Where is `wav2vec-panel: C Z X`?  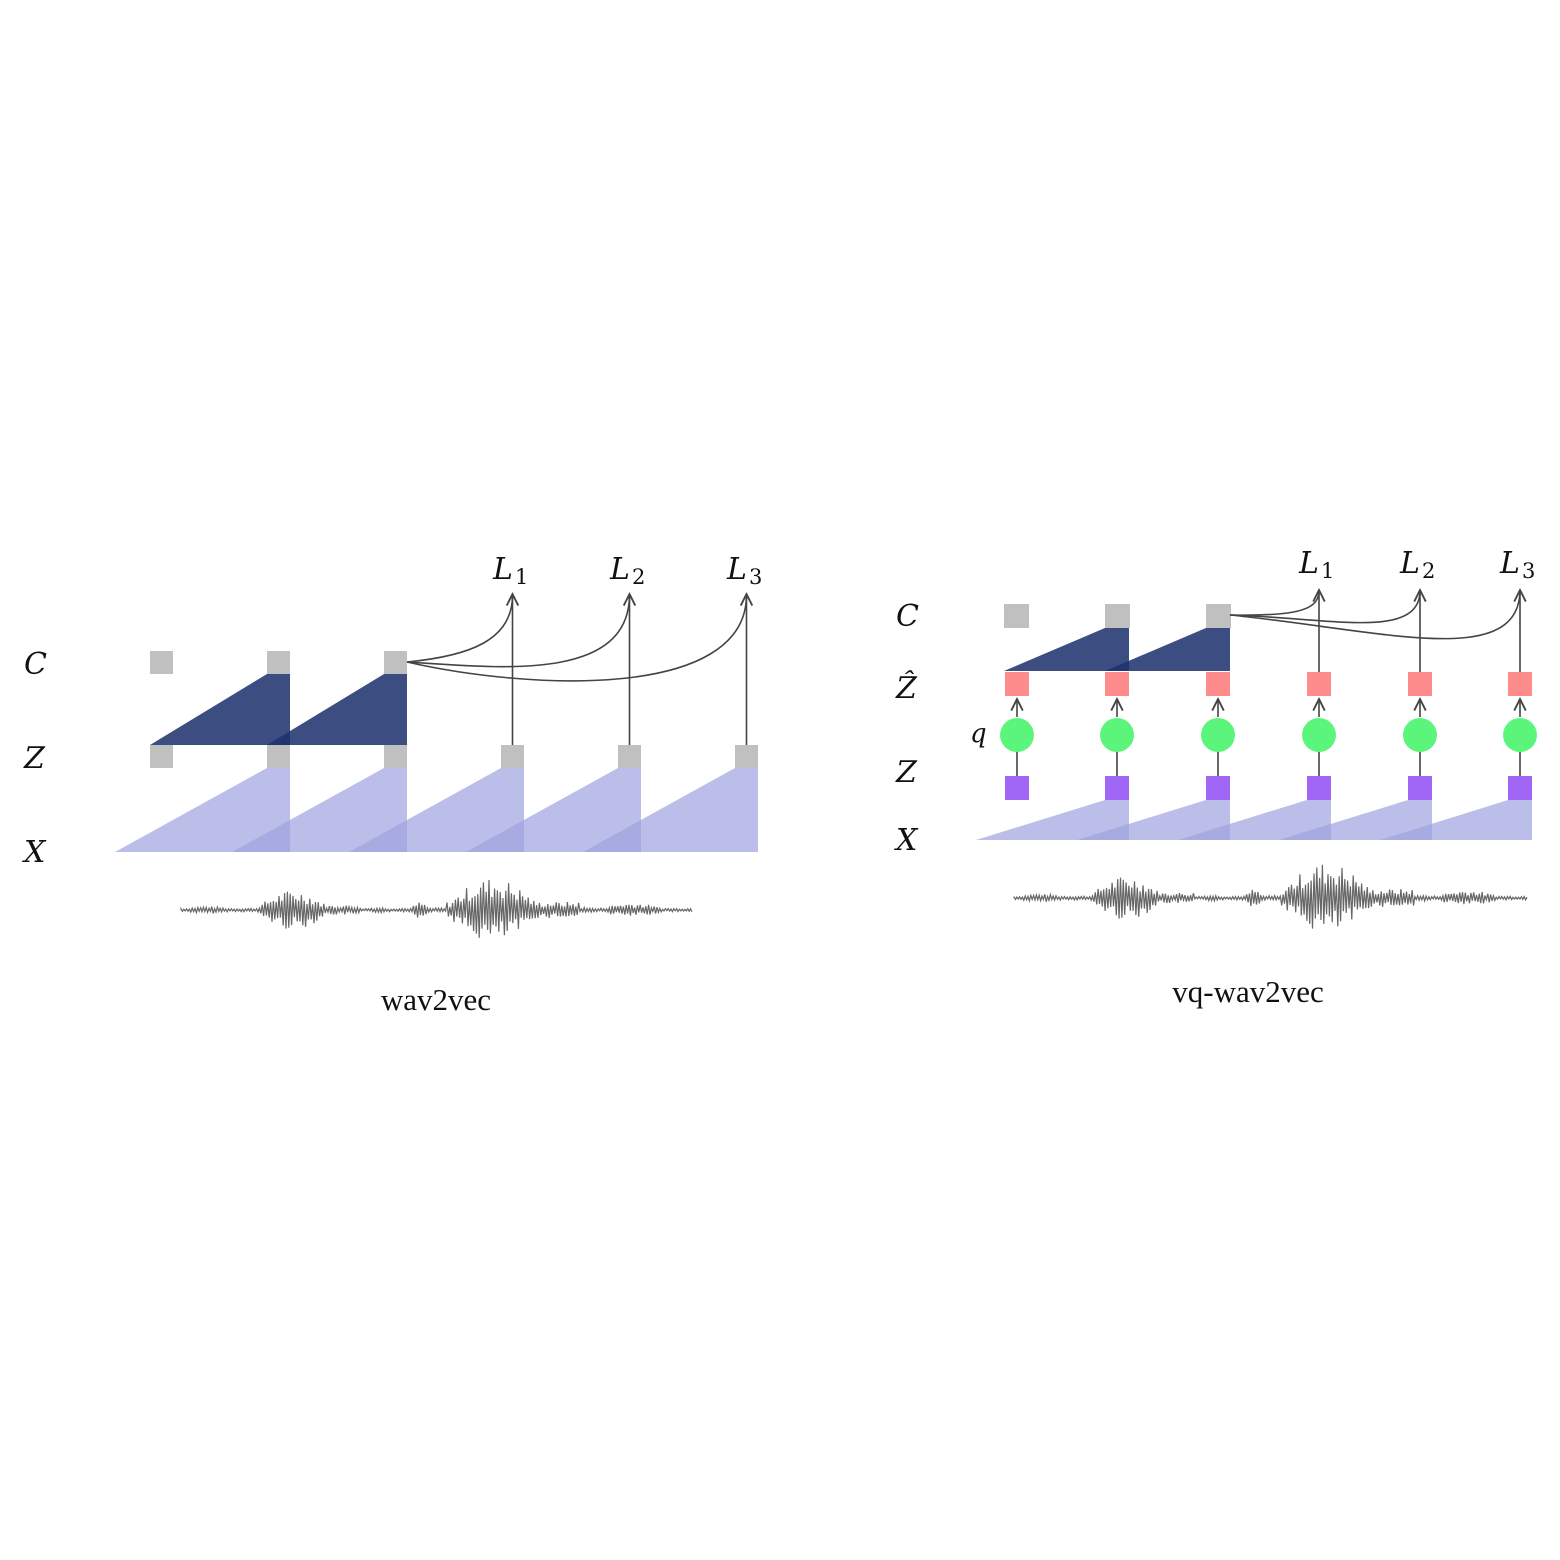
wav2vec-panel: C Z X is located at coordinates (392, 784).